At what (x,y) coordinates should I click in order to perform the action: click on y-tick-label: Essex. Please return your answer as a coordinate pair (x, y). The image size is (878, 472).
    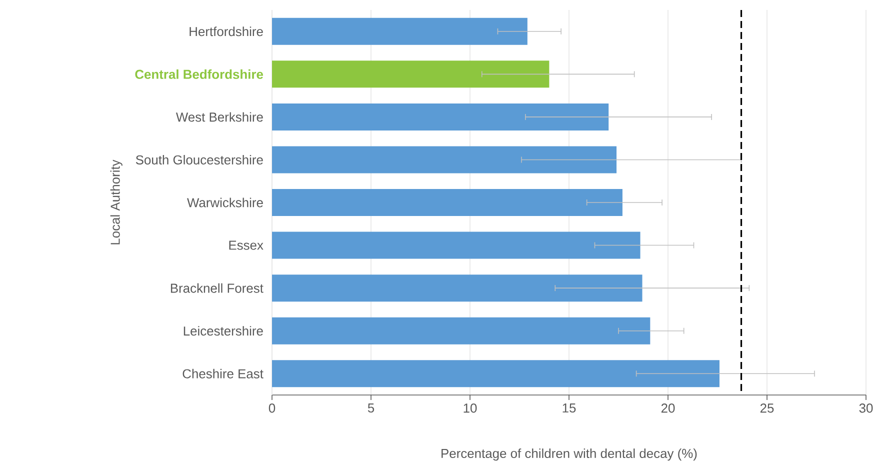
    Looking at the image, I should click on (246, 245).